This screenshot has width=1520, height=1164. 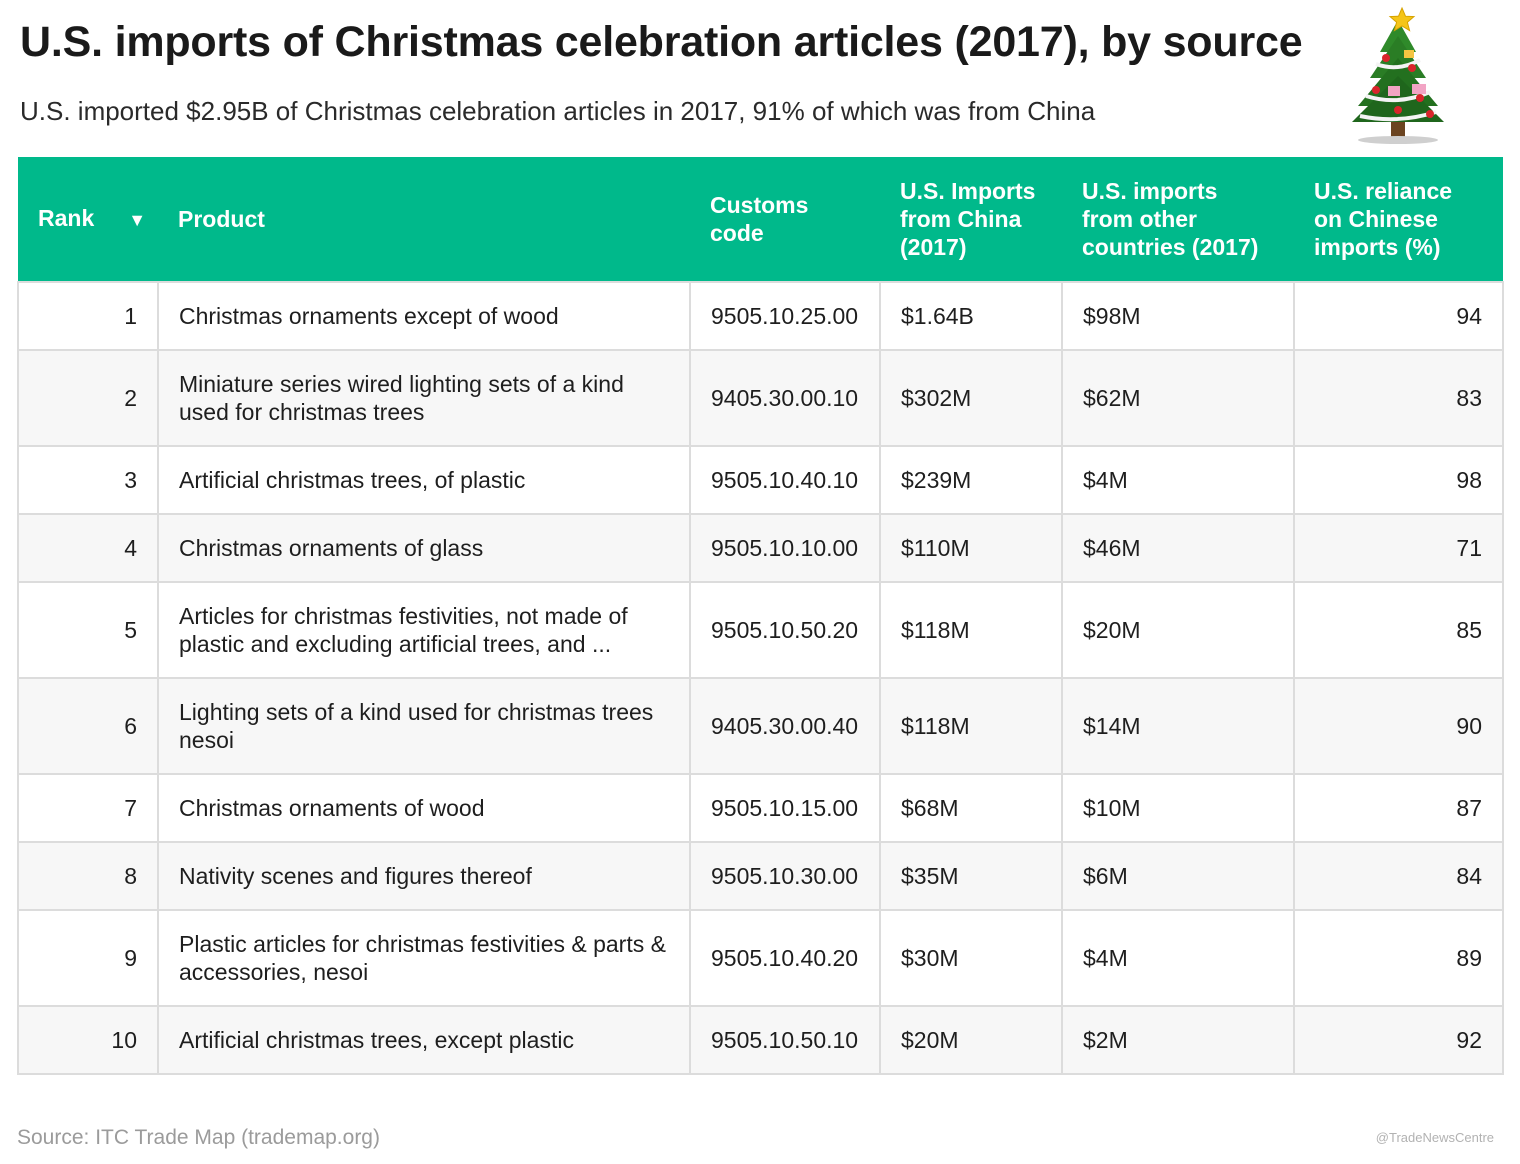 What do you see at coordinates (1398, 958) in the screenshot?
I see `cell-reliance: 89` at bounding box center [1398, 958].